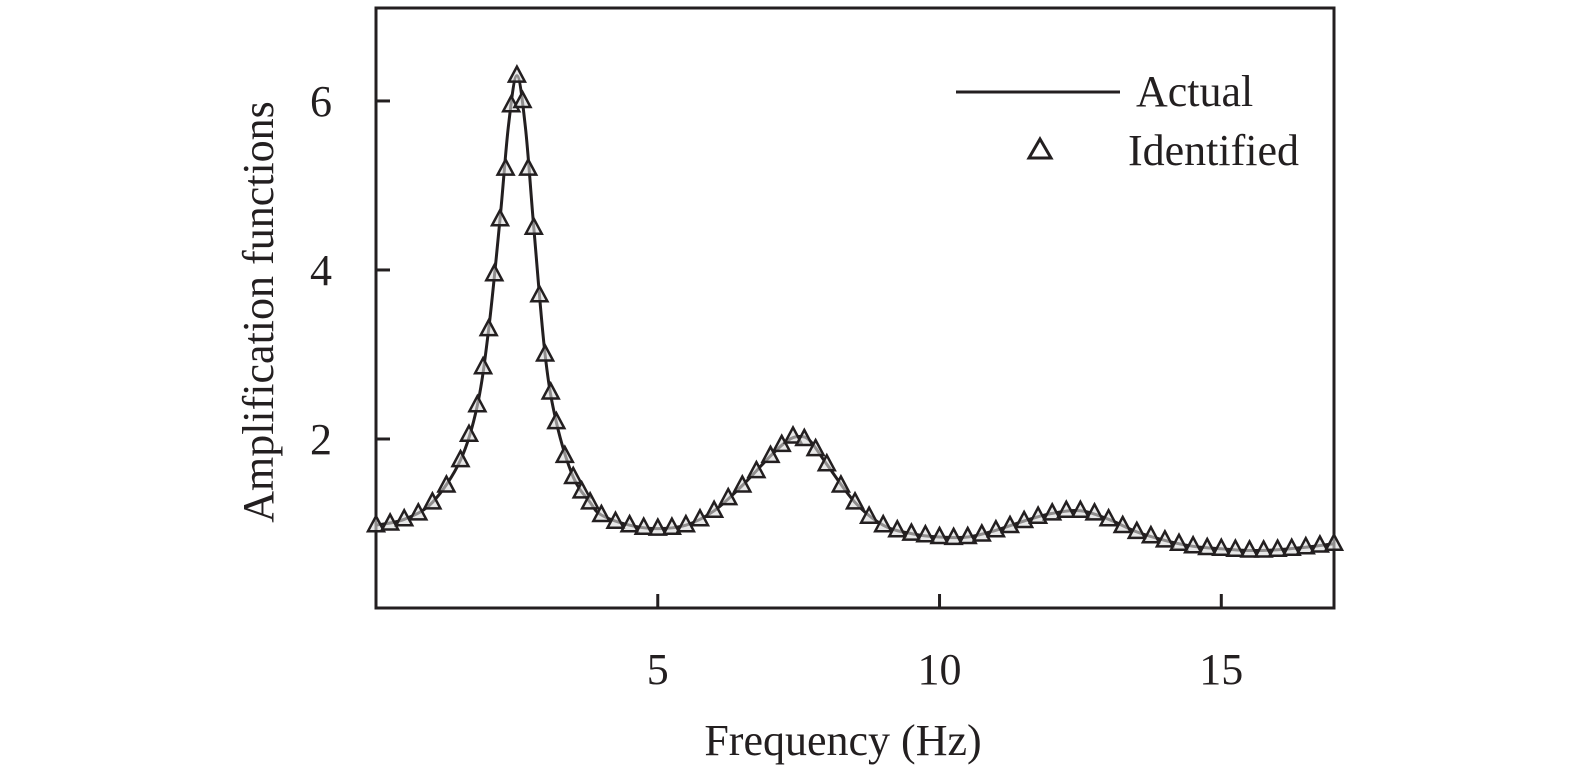 Image resolution: width=1575 pixels, height=772 pixels. Describe the element at coordinates (321, 439) in the screenshot. I see `y-tick-label: 2` at that location.